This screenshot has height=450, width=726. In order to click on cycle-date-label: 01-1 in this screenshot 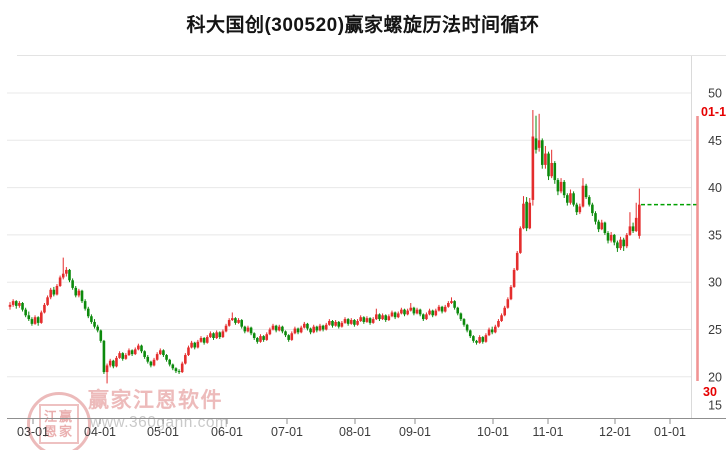, I will do `click(713, 112)`.